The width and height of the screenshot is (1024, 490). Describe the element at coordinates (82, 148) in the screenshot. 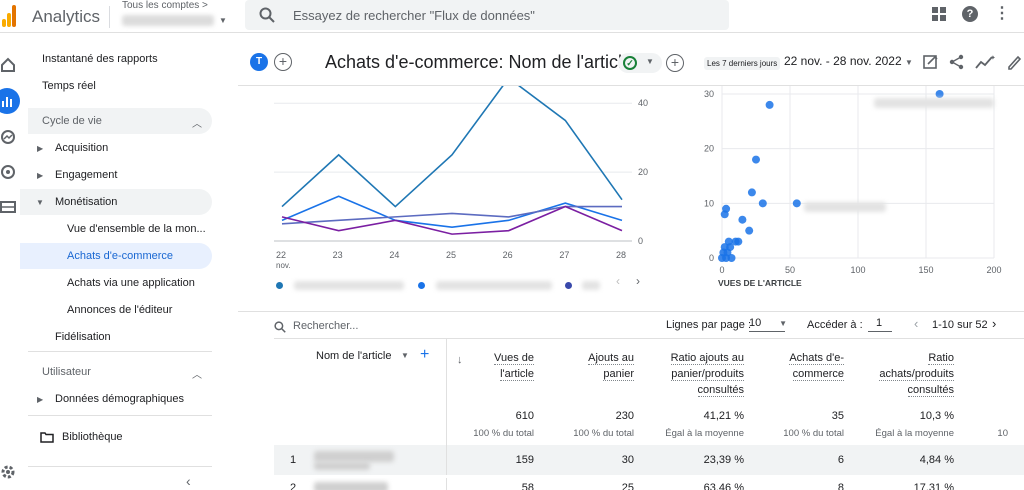

I see `sidebar-item-acquisition: Acquisition` at that location.